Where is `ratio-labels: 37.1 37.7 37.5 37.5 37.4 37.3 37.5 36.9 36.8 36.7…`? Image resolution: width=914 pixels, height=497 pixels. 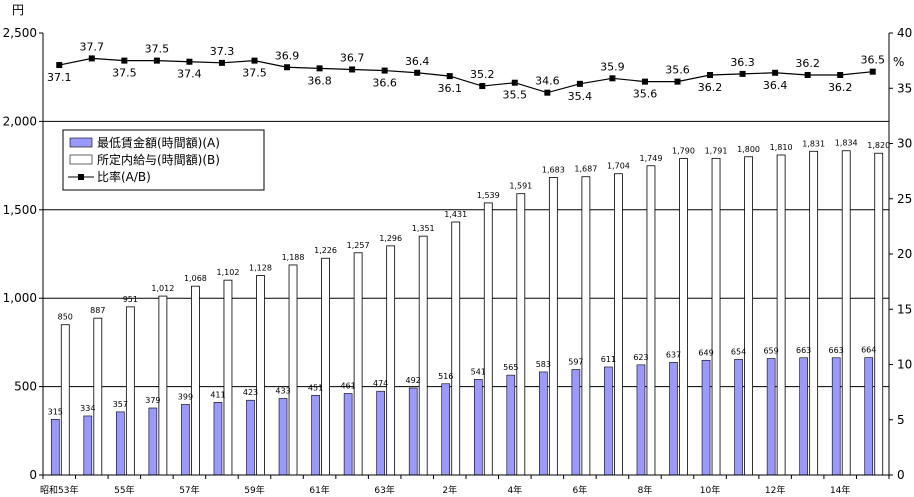 ratio-labels: 37.1 37.7 37.5 37.5 37.4 37.3 37.5 36.9 36.8 36.7… is located at coordinates (466, 71).